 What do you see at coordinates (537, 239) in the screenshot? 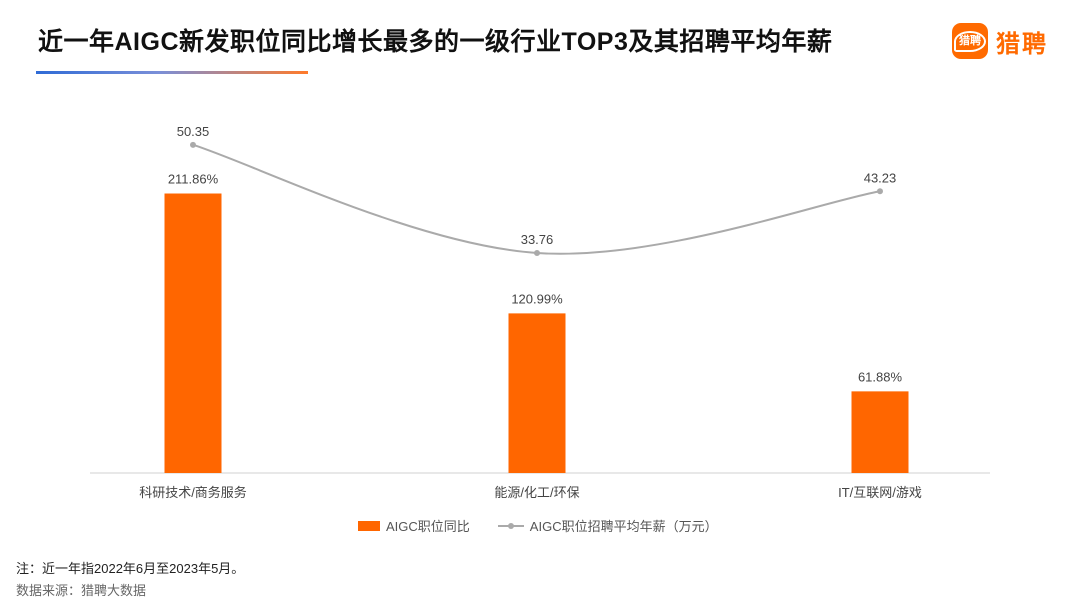
I see `line-data-label: 33.76` at bounding box center [537, 239].